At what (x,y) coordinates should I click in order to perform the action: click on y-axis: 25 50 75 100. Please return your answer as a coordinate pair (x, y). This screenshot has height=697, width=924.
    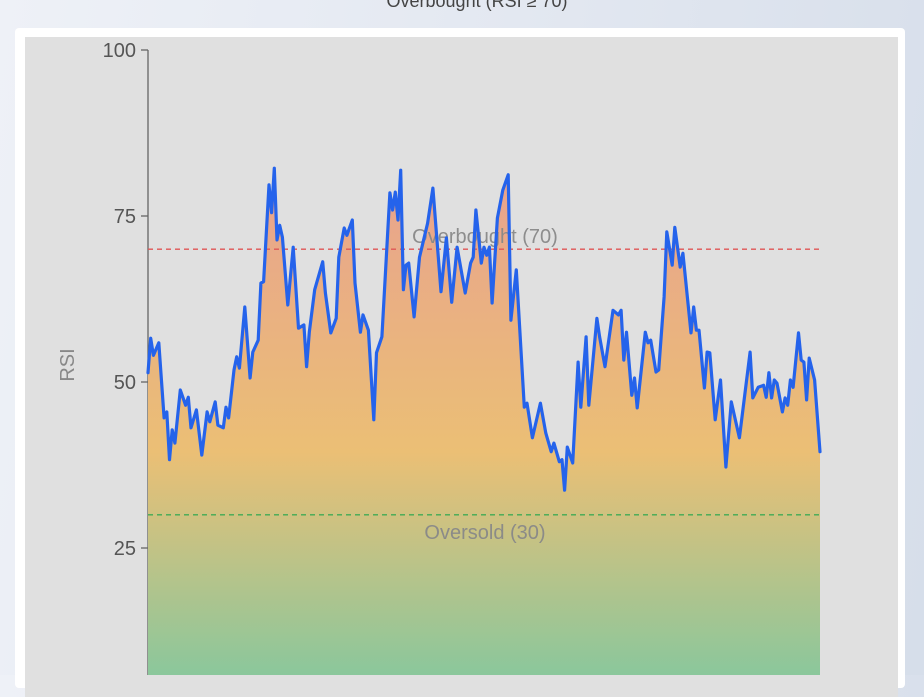
    Looking at the image, I should click on (126, 357).